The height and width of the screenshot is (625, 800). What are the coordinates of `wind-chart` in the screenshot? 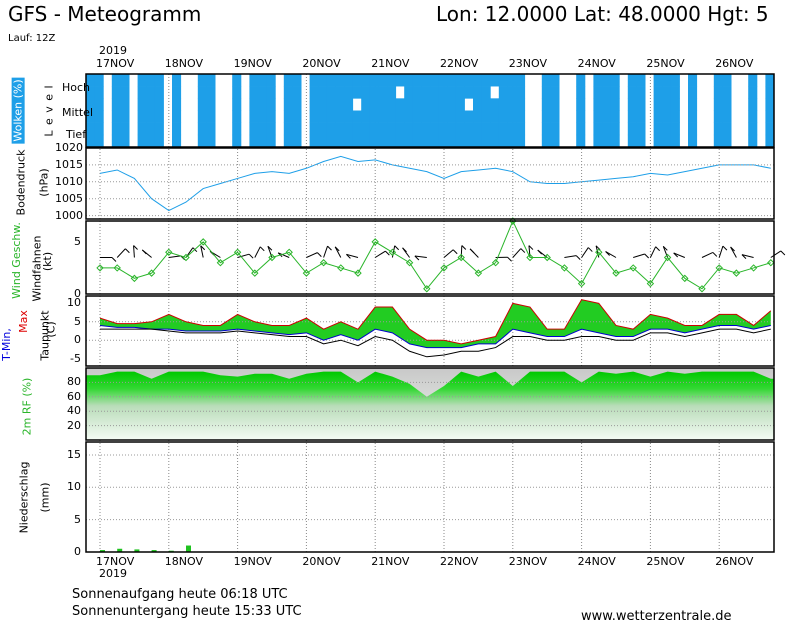 It's located at (441, 255).